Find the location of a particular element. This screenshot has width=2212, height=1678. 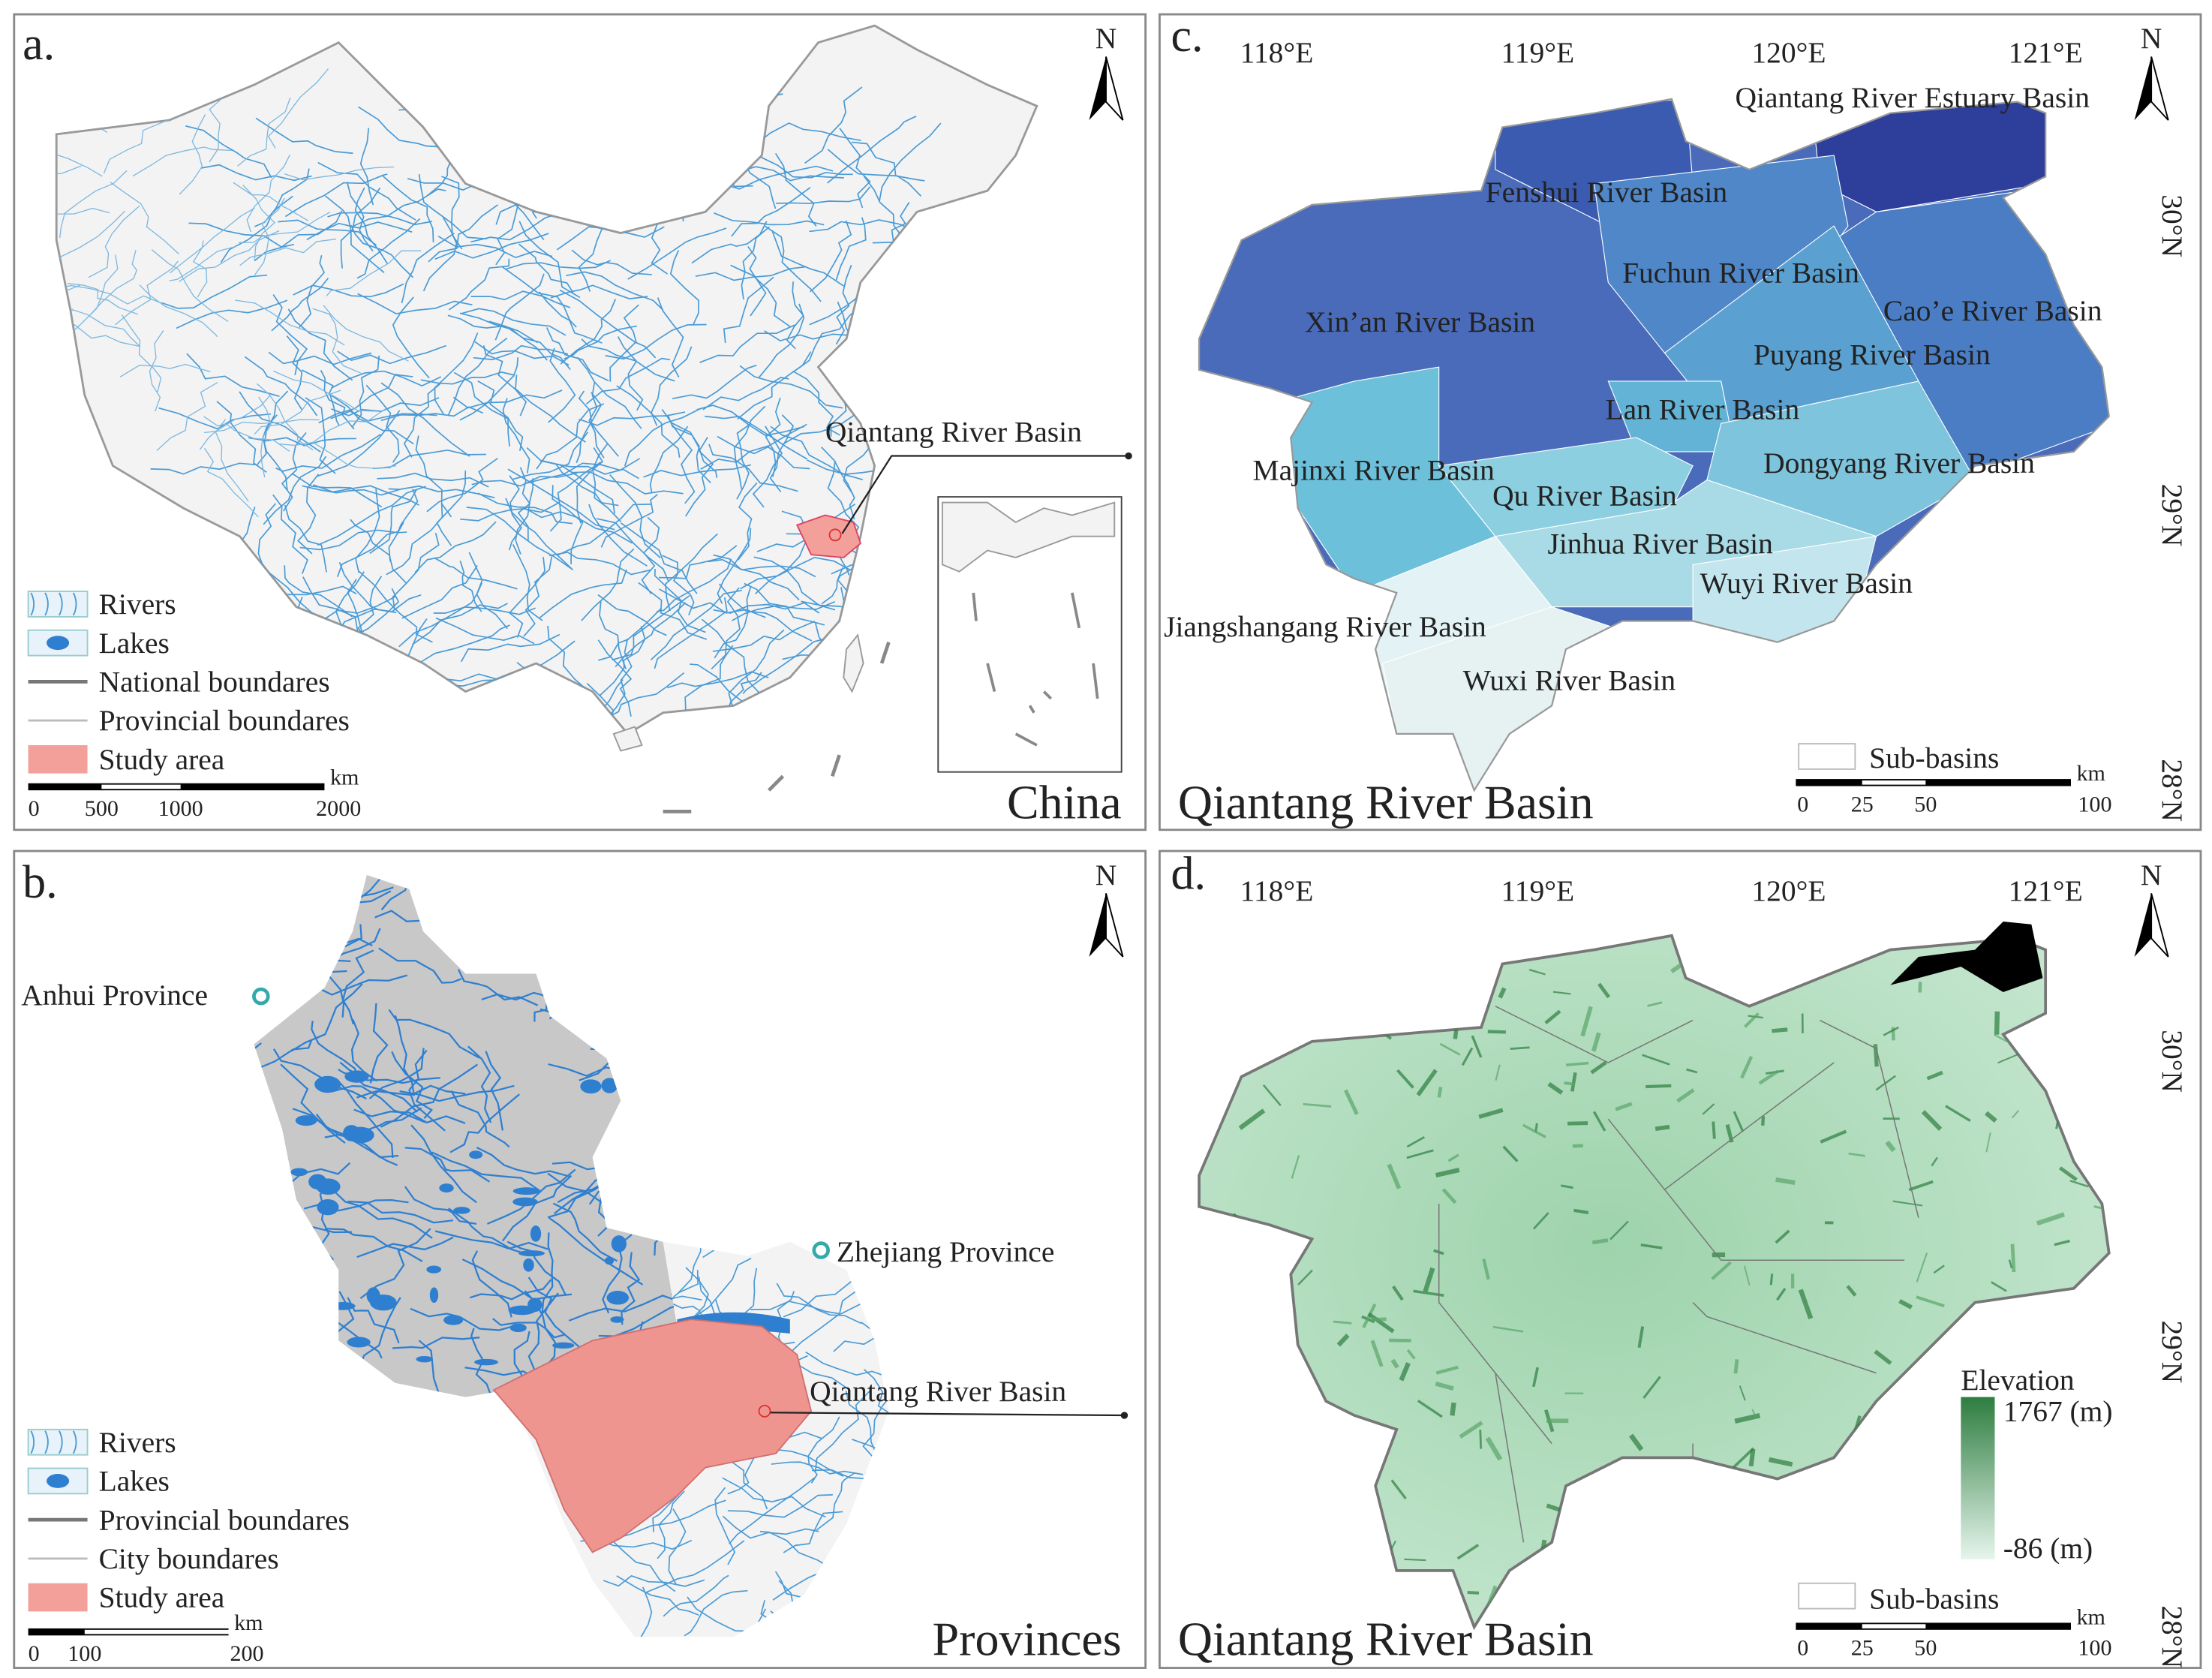

sub-basin-label: Xin’an River Basin is located at coordinates (1420, 321).